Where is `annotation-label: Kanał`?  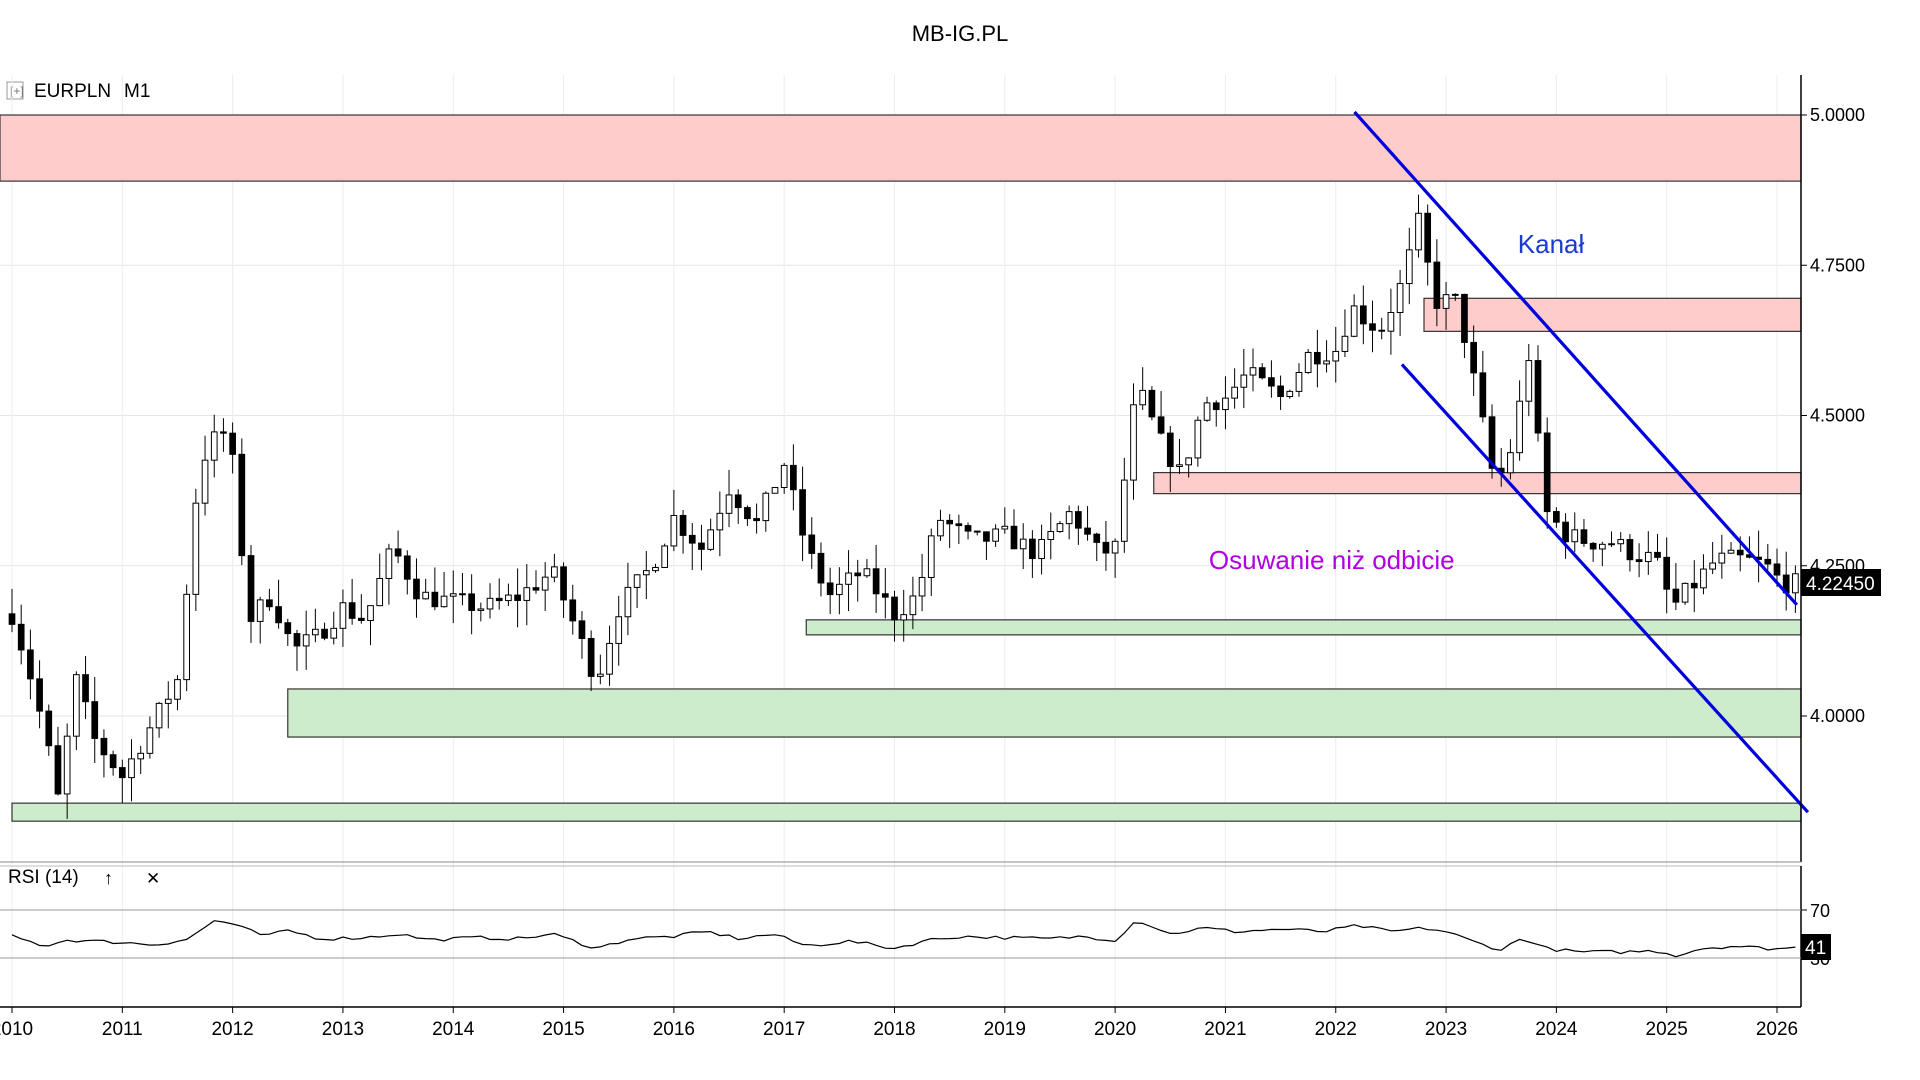
annotation-label: Kanał is located at coordinates (1551, 244).